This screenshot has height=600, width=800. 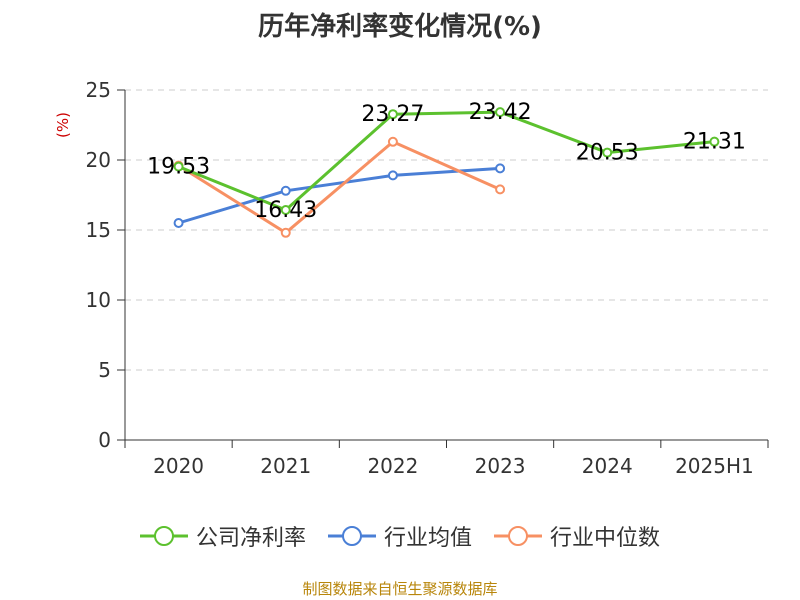 I want to click on data-label: 21.31, so click(x=714, y=142).